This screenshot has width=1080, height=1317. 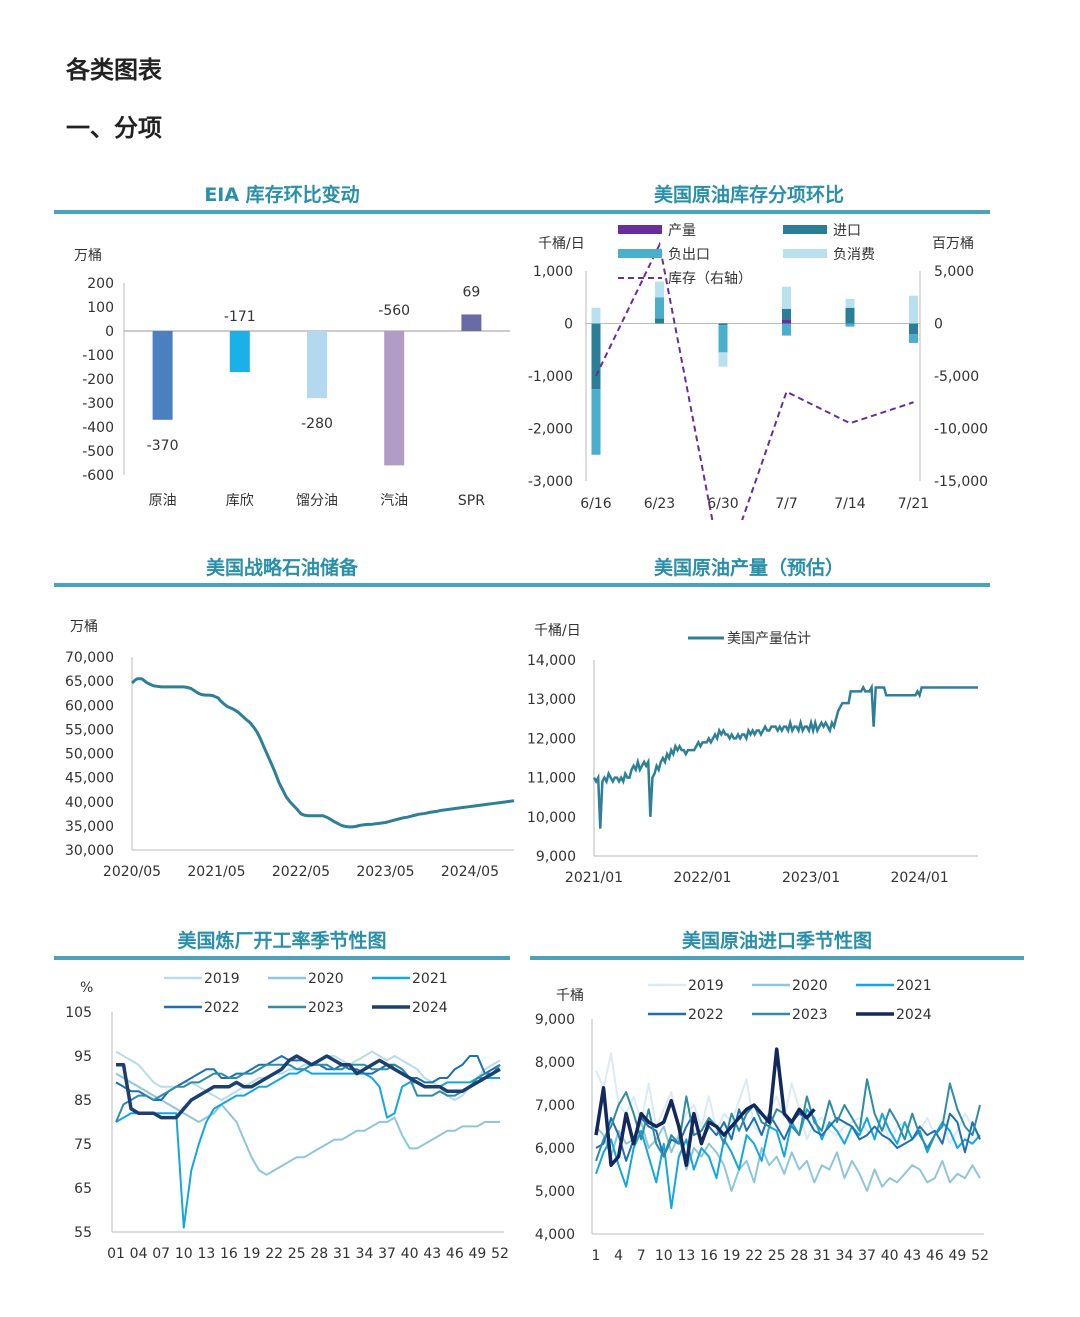 What do you see at coordinates (394, 398) in the screenshot?
I see `bar-汽油` at bounding box center [394, 398].